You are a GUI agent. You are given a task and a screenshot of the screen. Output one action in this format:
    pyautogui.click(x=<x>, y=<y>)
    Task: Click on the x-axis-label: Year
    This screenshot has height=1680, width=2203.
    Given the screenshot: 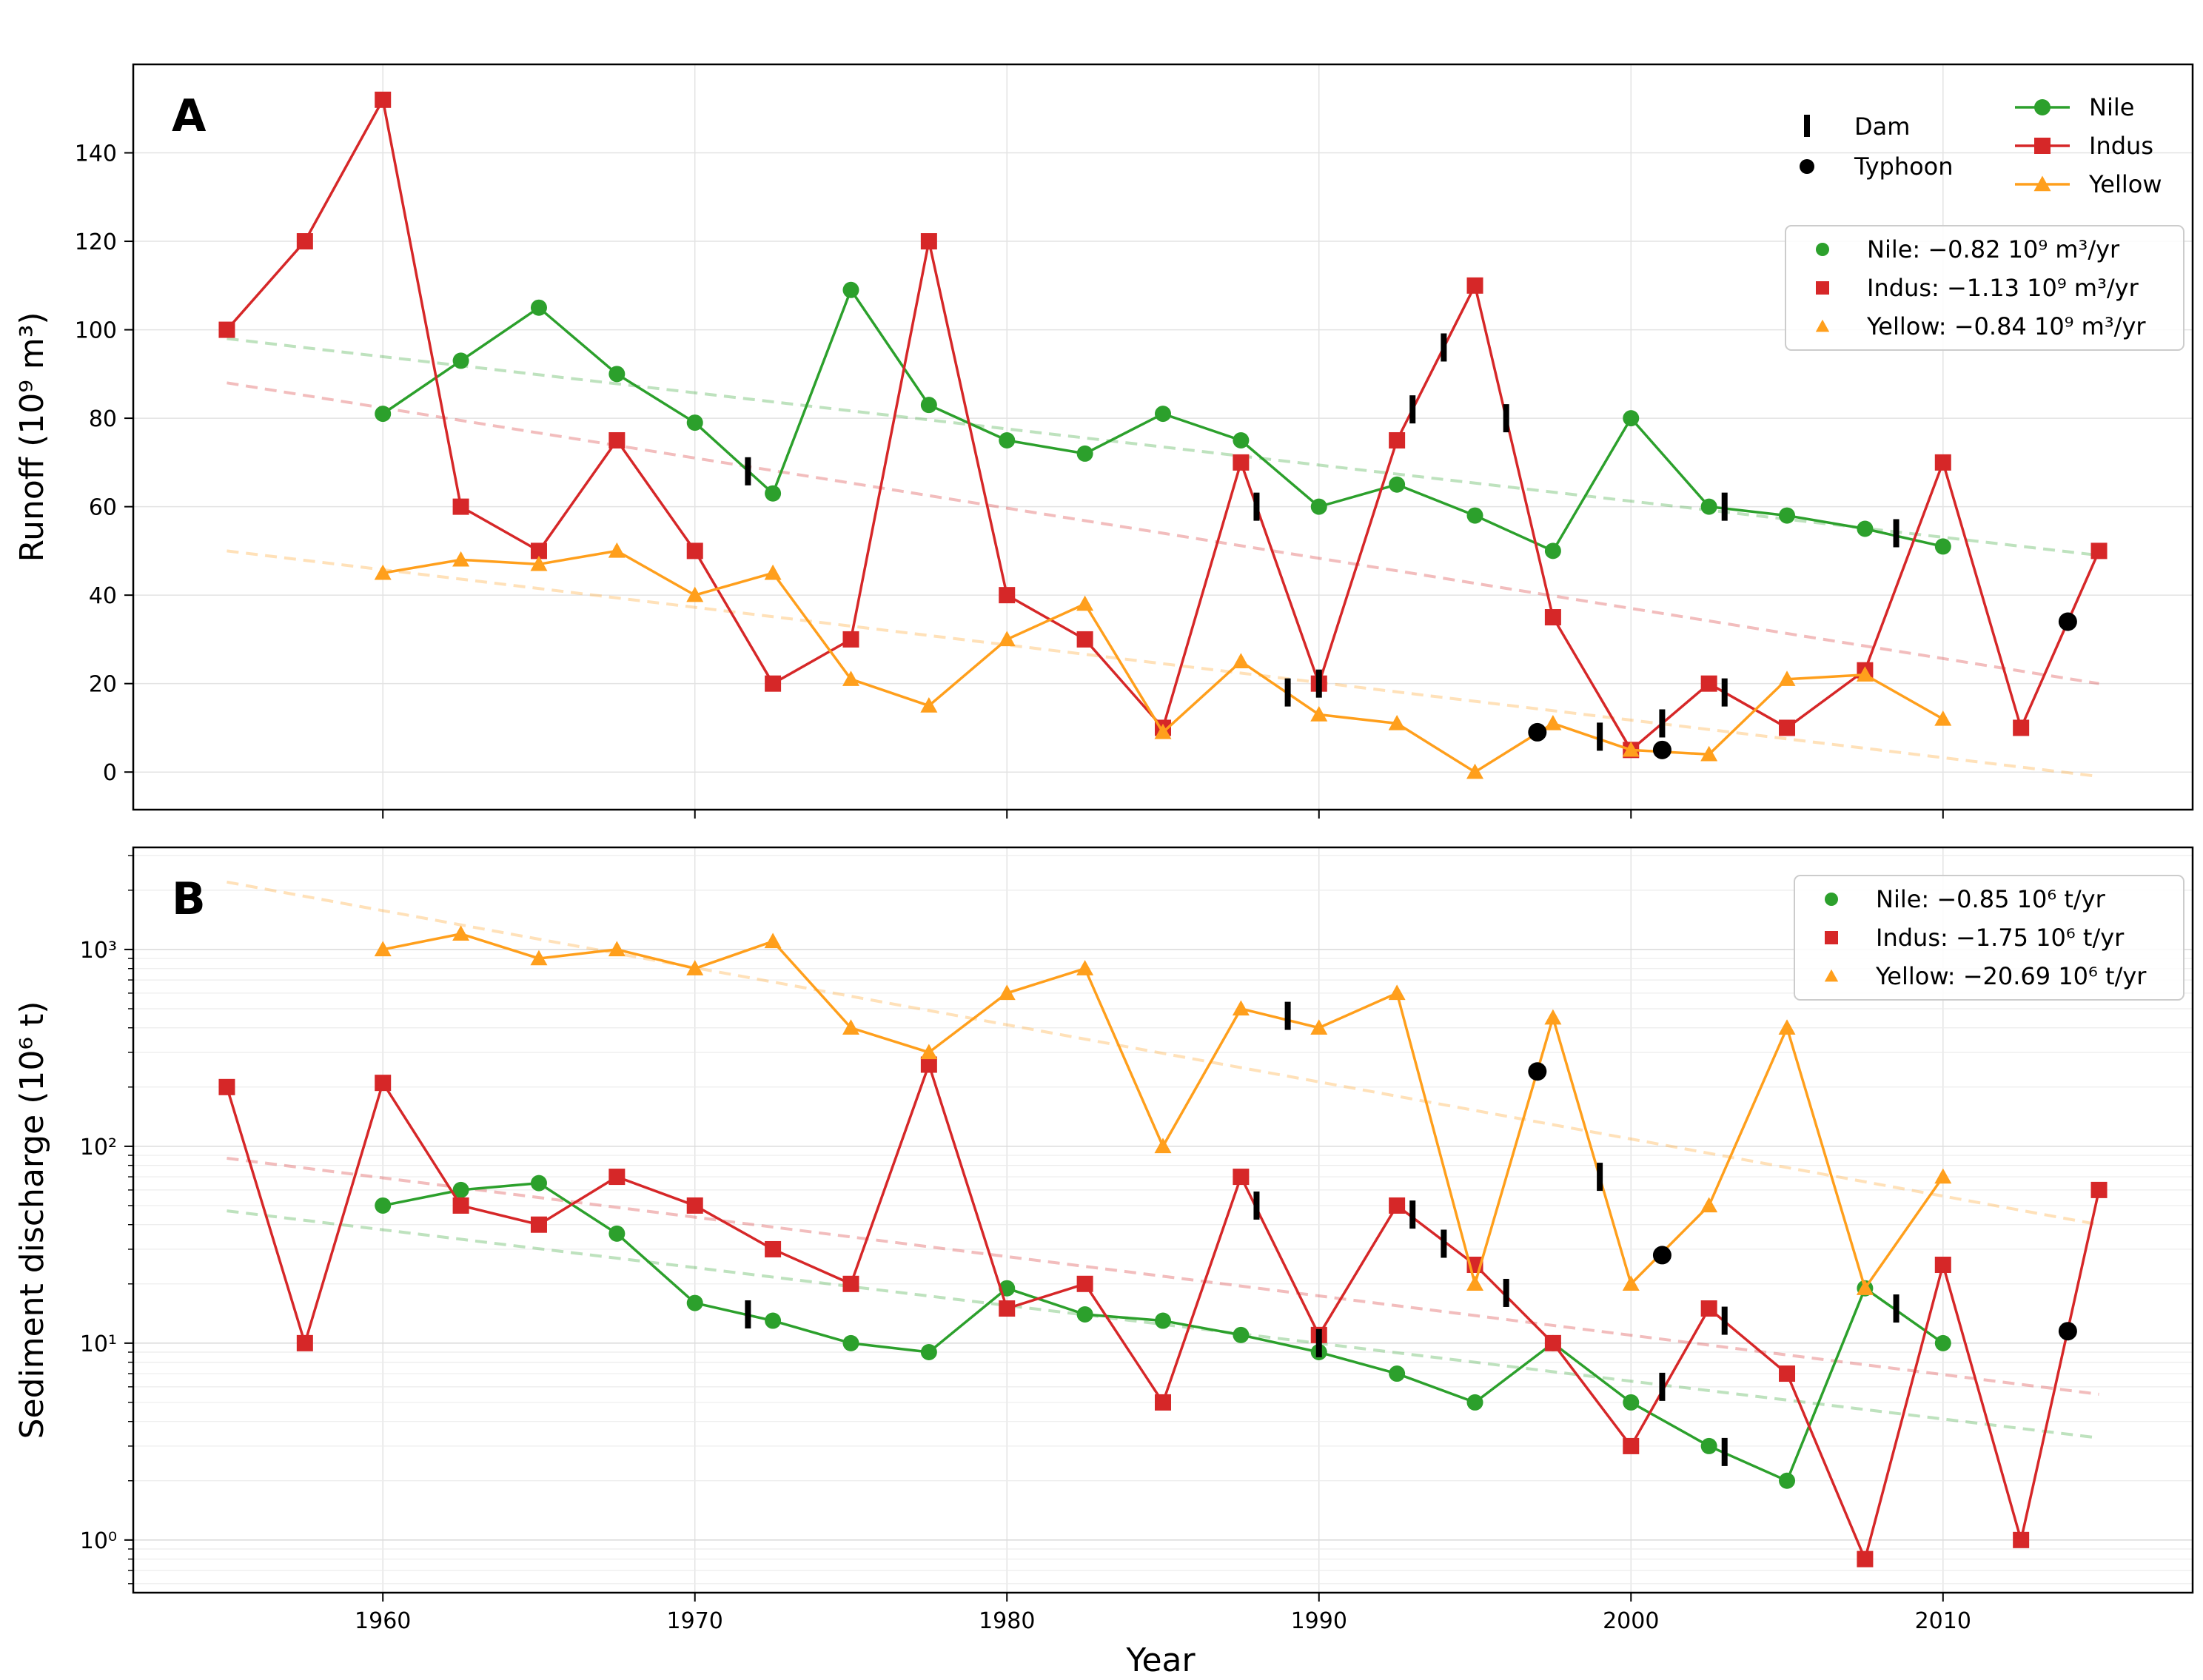 What is the action you would take?
    pyautogui.click(x=1160, y=1660)
    